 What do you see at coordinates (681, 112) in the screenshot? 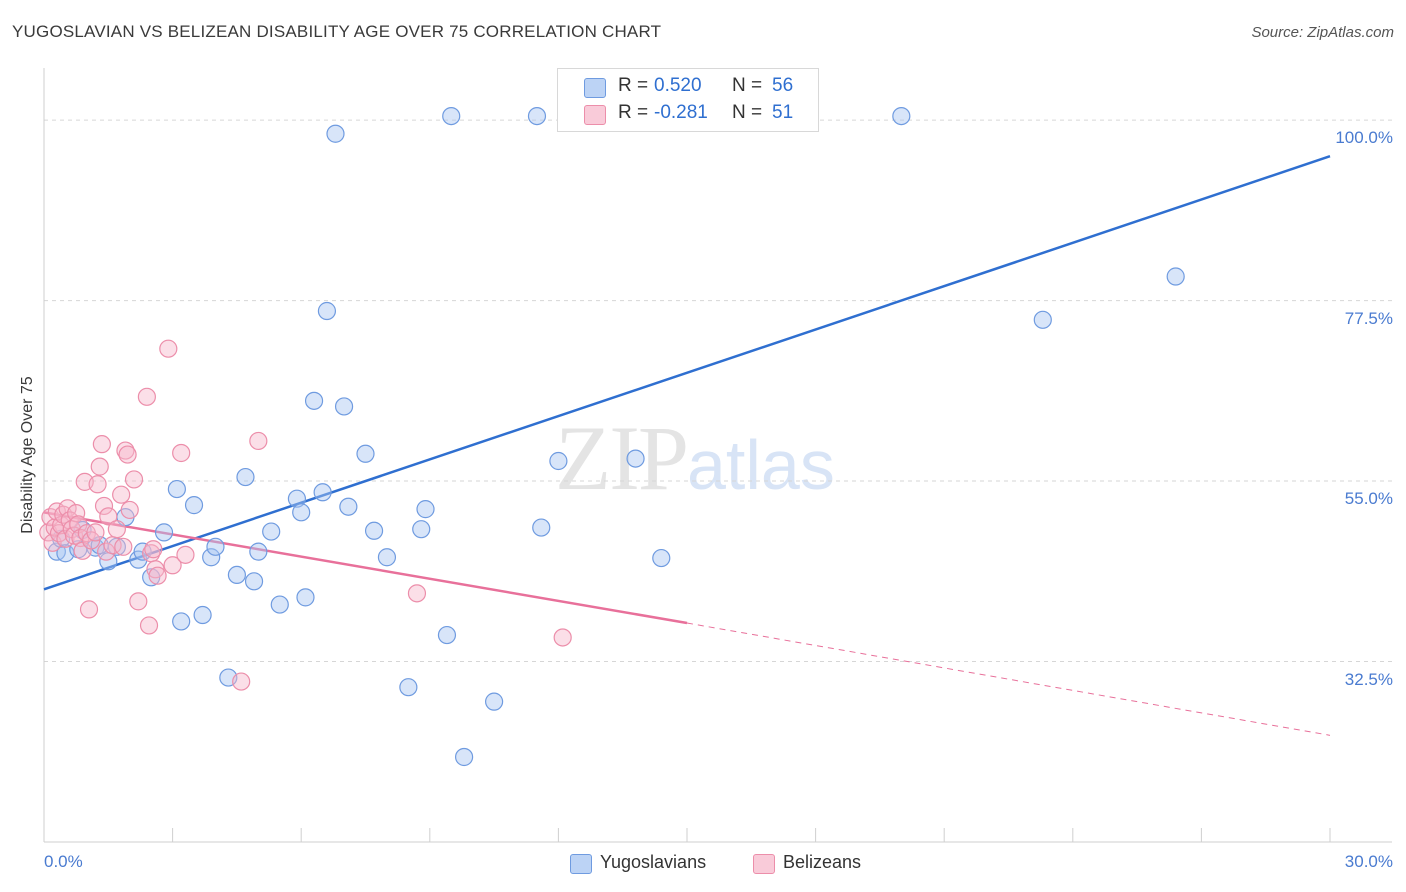
I see `legend-r-value: -0.281` at bounding box center [681, 112].